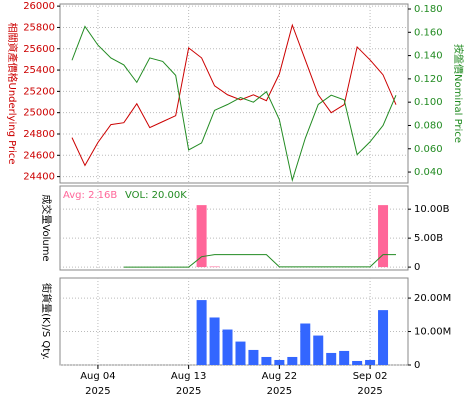 Image resolution: width=475 pixels, height=400 pixels. Describe the element at coordinates (39, 155) in the screenshot. I see `y-tick-label: 24600` at that location.